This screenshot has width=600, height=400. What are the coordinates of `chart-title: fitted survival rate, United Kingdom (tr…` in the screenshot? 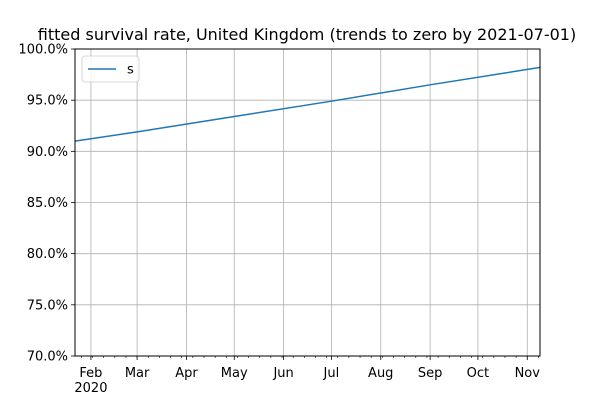 It's located at (307, 34).